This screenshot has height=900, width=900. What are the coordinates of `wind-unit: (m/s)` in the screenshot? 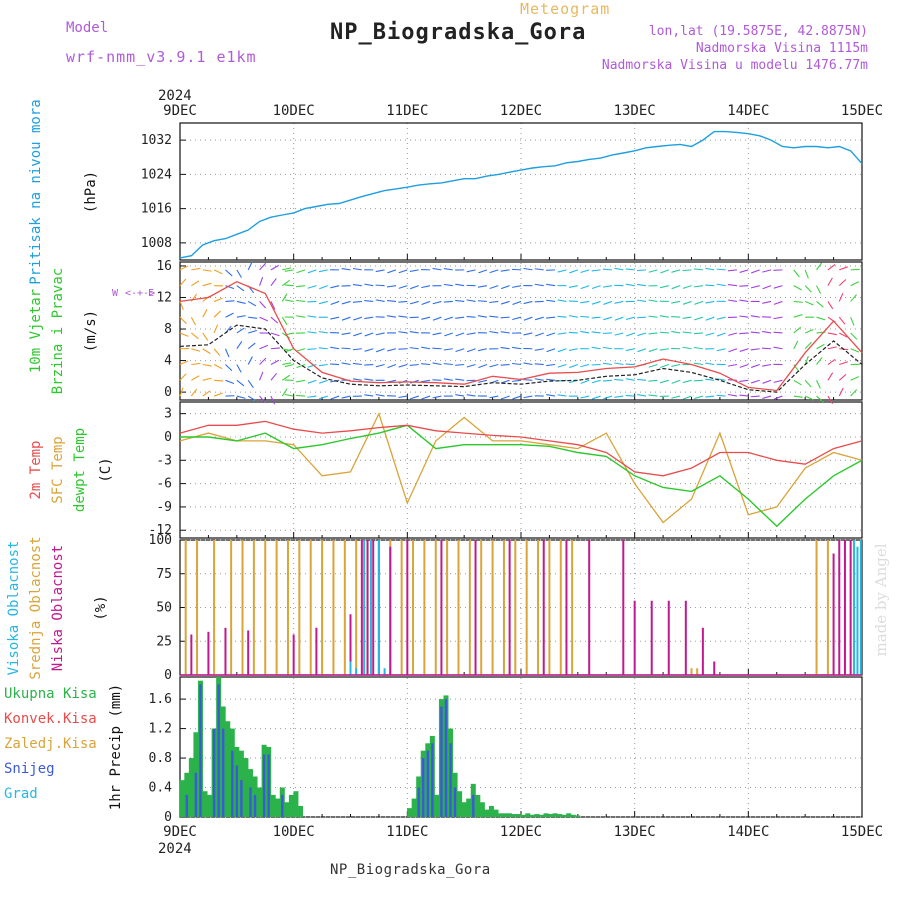 It's located at (91, 331).